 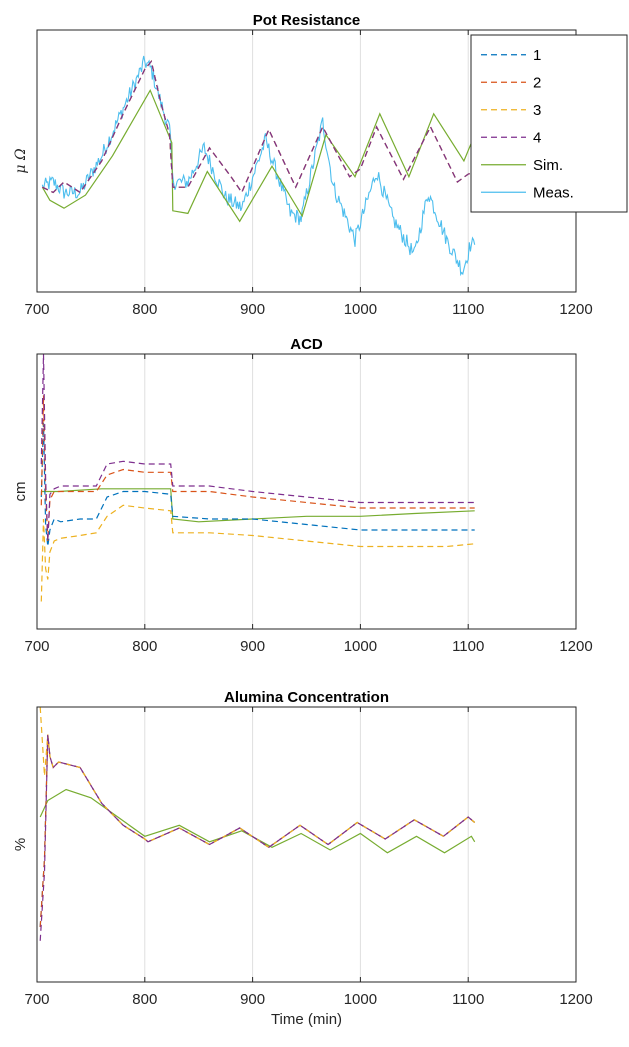 What do you see at coordinates (553, 192) in the screenshot?
I see `legend-label: Meas.` at bounding box center [553, 192].